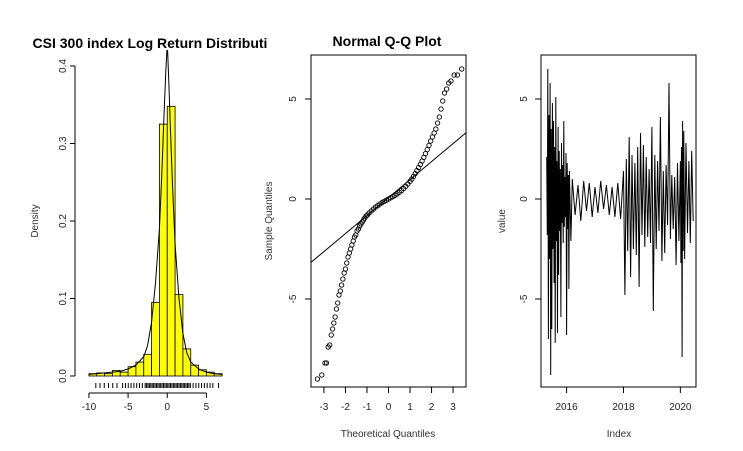 The width and height of the screenshot is (743, 451). Describe the element at coordinates (453, 407) in the screenshot. I see `qq-x-tick-label: 3` at that location.